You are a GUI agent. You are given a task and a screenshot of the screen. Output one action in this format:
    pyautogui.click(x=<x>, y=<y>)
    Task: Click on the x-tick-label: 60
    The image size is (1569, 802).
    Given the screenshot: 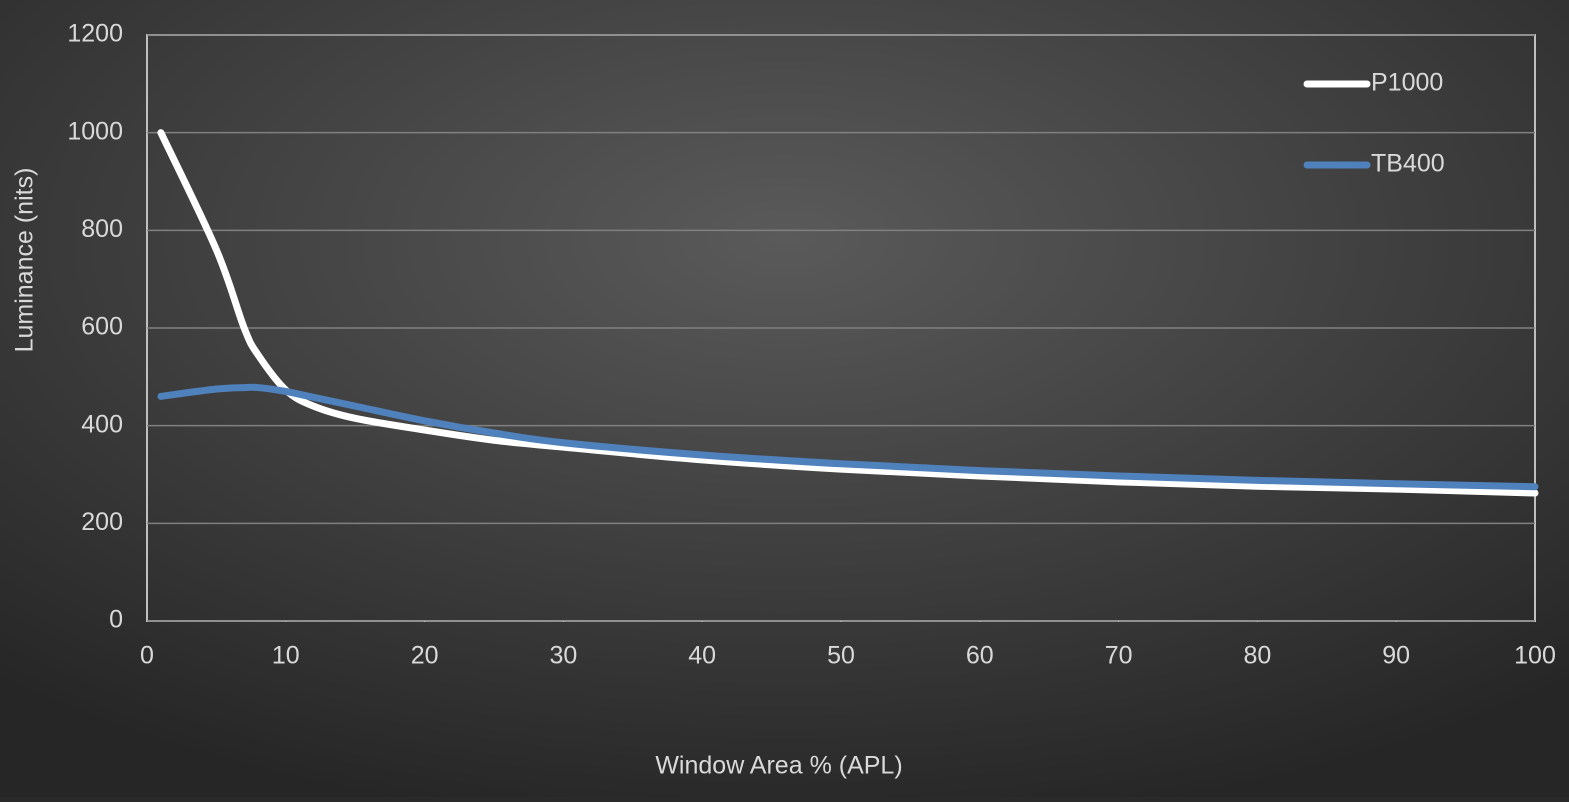 What is the action you would take?
    pyautogui.click(x=980, y=656)
    